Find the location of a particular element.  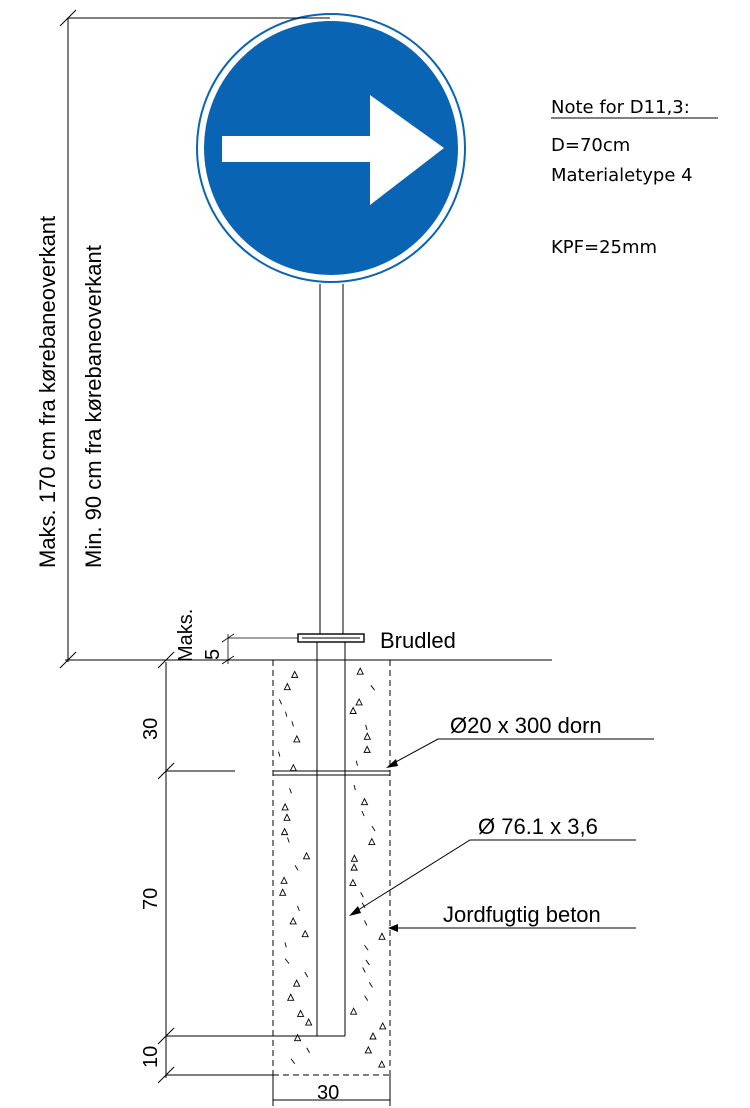

breakaway-dimension is located at coordinates (259, 649).